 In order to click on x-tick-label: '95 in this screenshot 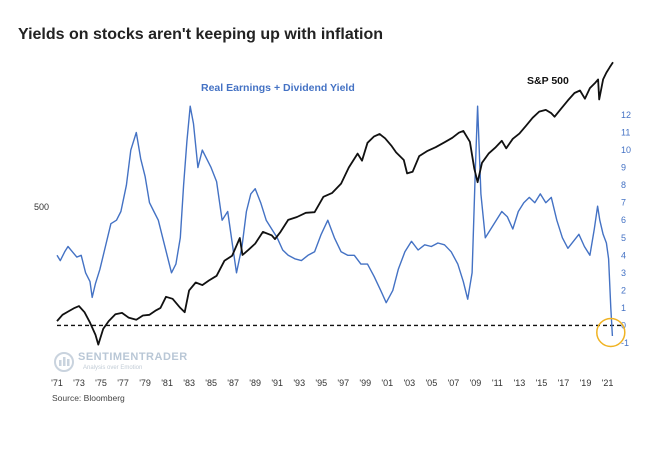, I will do `click(321, 383)`.